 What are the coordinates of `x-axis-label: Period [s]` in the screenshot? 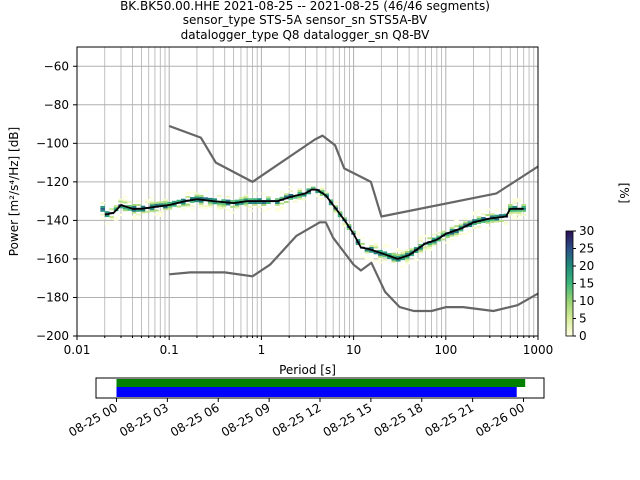 It's located at (307, 370).